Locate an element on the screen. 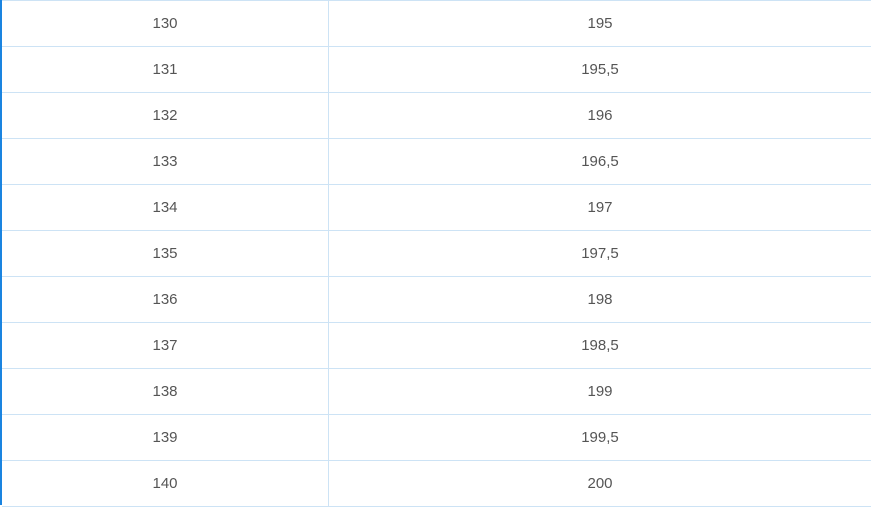 This screenshot has width=871, height=507. cell-col1: 139 is located at coordinates (165, 438).